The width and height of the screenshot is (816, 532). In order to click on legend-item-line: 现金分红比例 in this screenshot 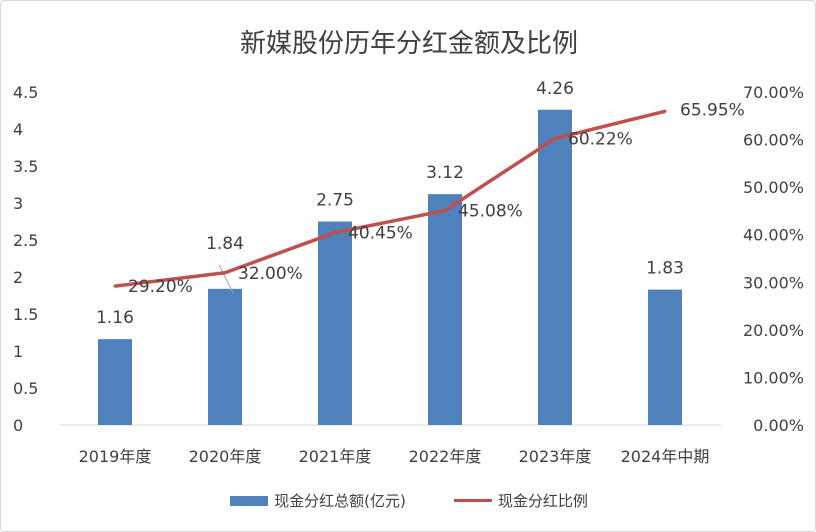, I will do `click(520, 500)`.